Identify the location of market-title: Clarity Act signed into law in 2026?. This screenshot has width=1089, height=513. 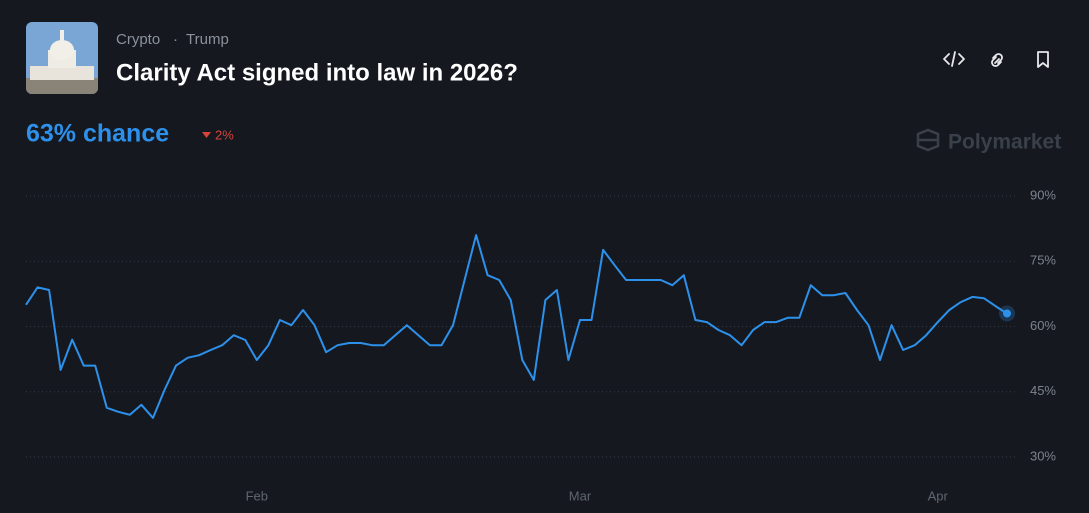
(317, 72).